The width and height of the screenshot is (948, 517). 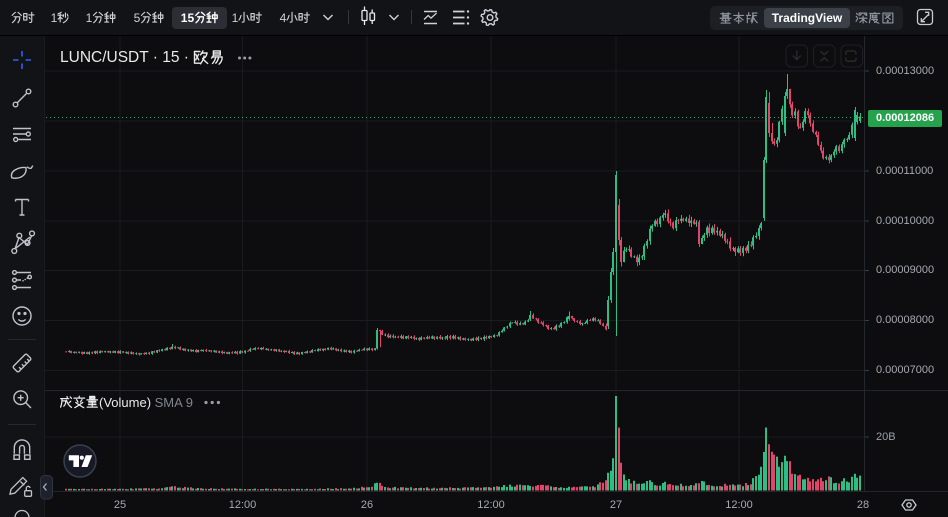 What do you see at coordinates (137, 18) in the screenshot?
I see `svg-text: 5` at bounding box center [137, 18].